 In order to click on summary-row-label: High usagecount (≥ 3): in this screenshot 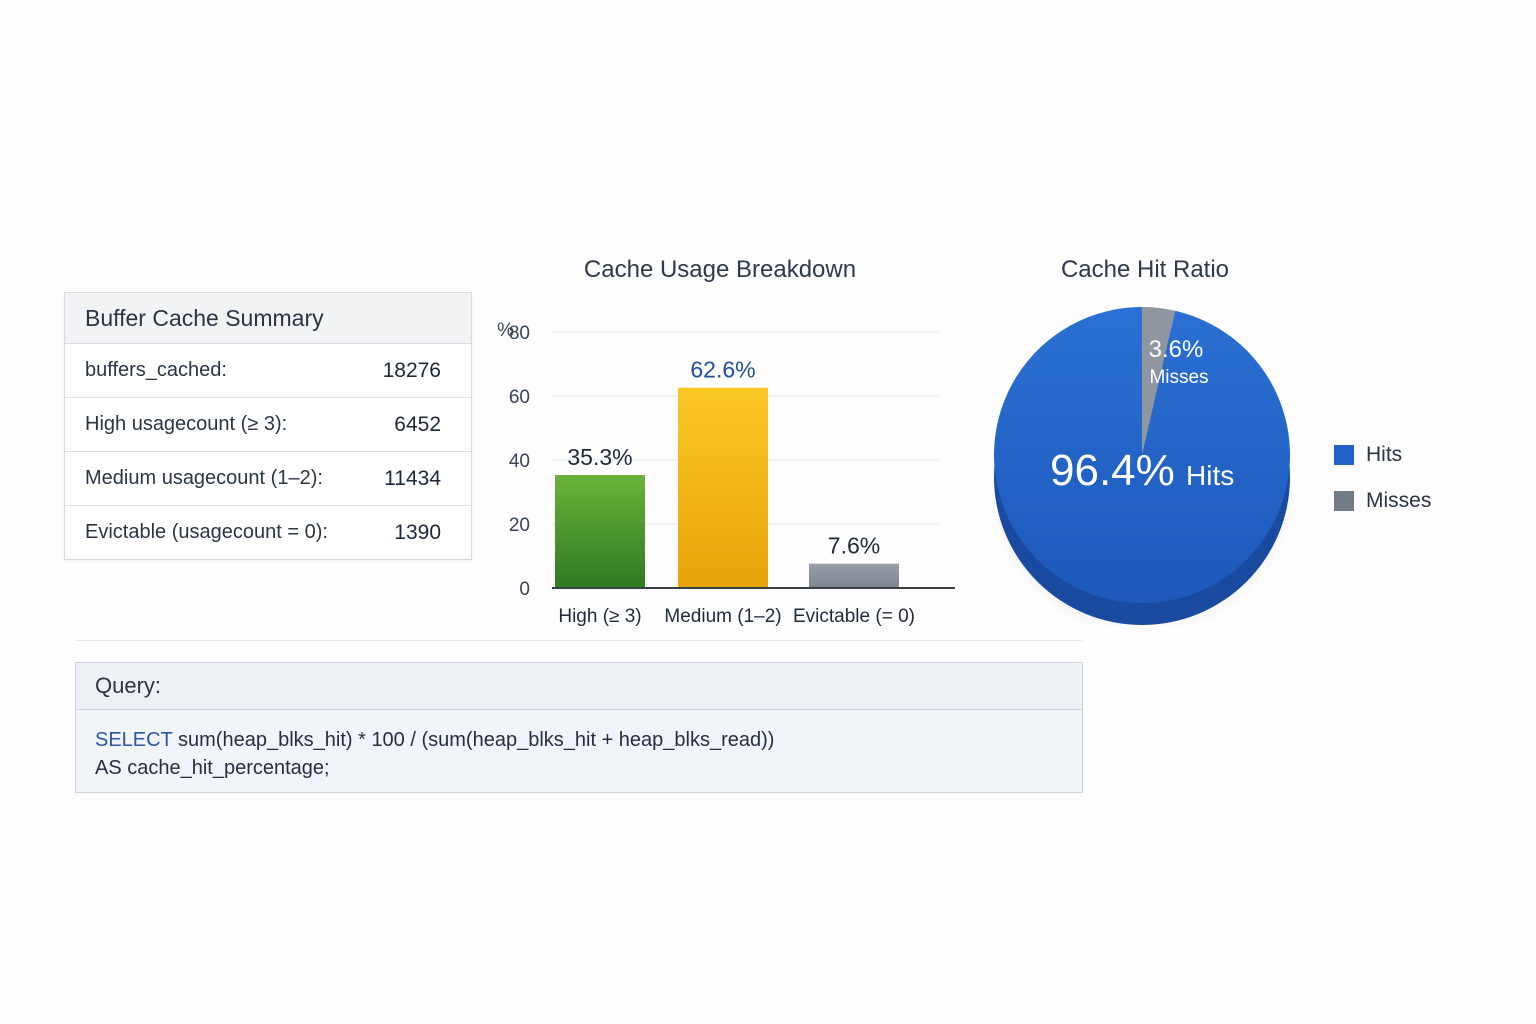, I will do `click(186, 424)`.